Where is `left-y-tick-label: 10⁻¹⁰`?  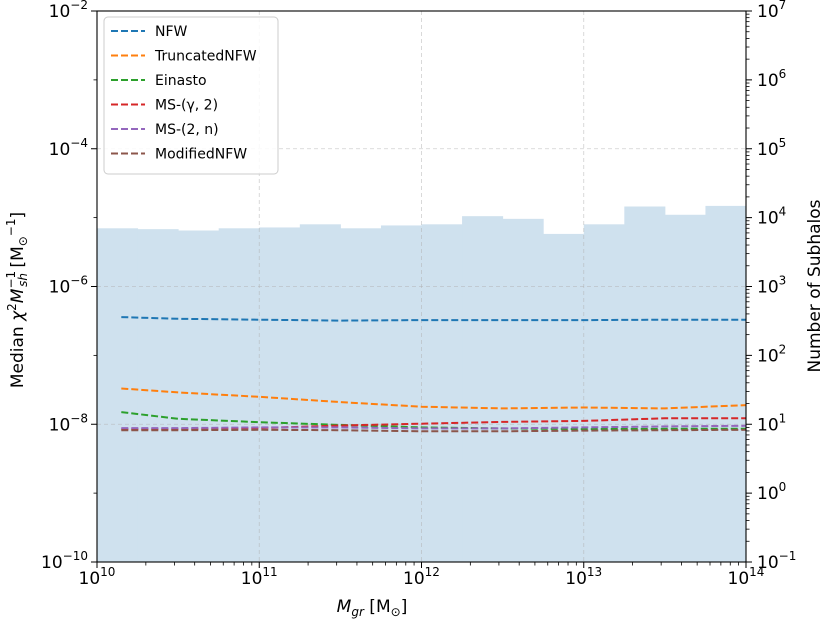 left-y-tick-label: 10⁻¹⁰ is located at coordinates (64, 561).